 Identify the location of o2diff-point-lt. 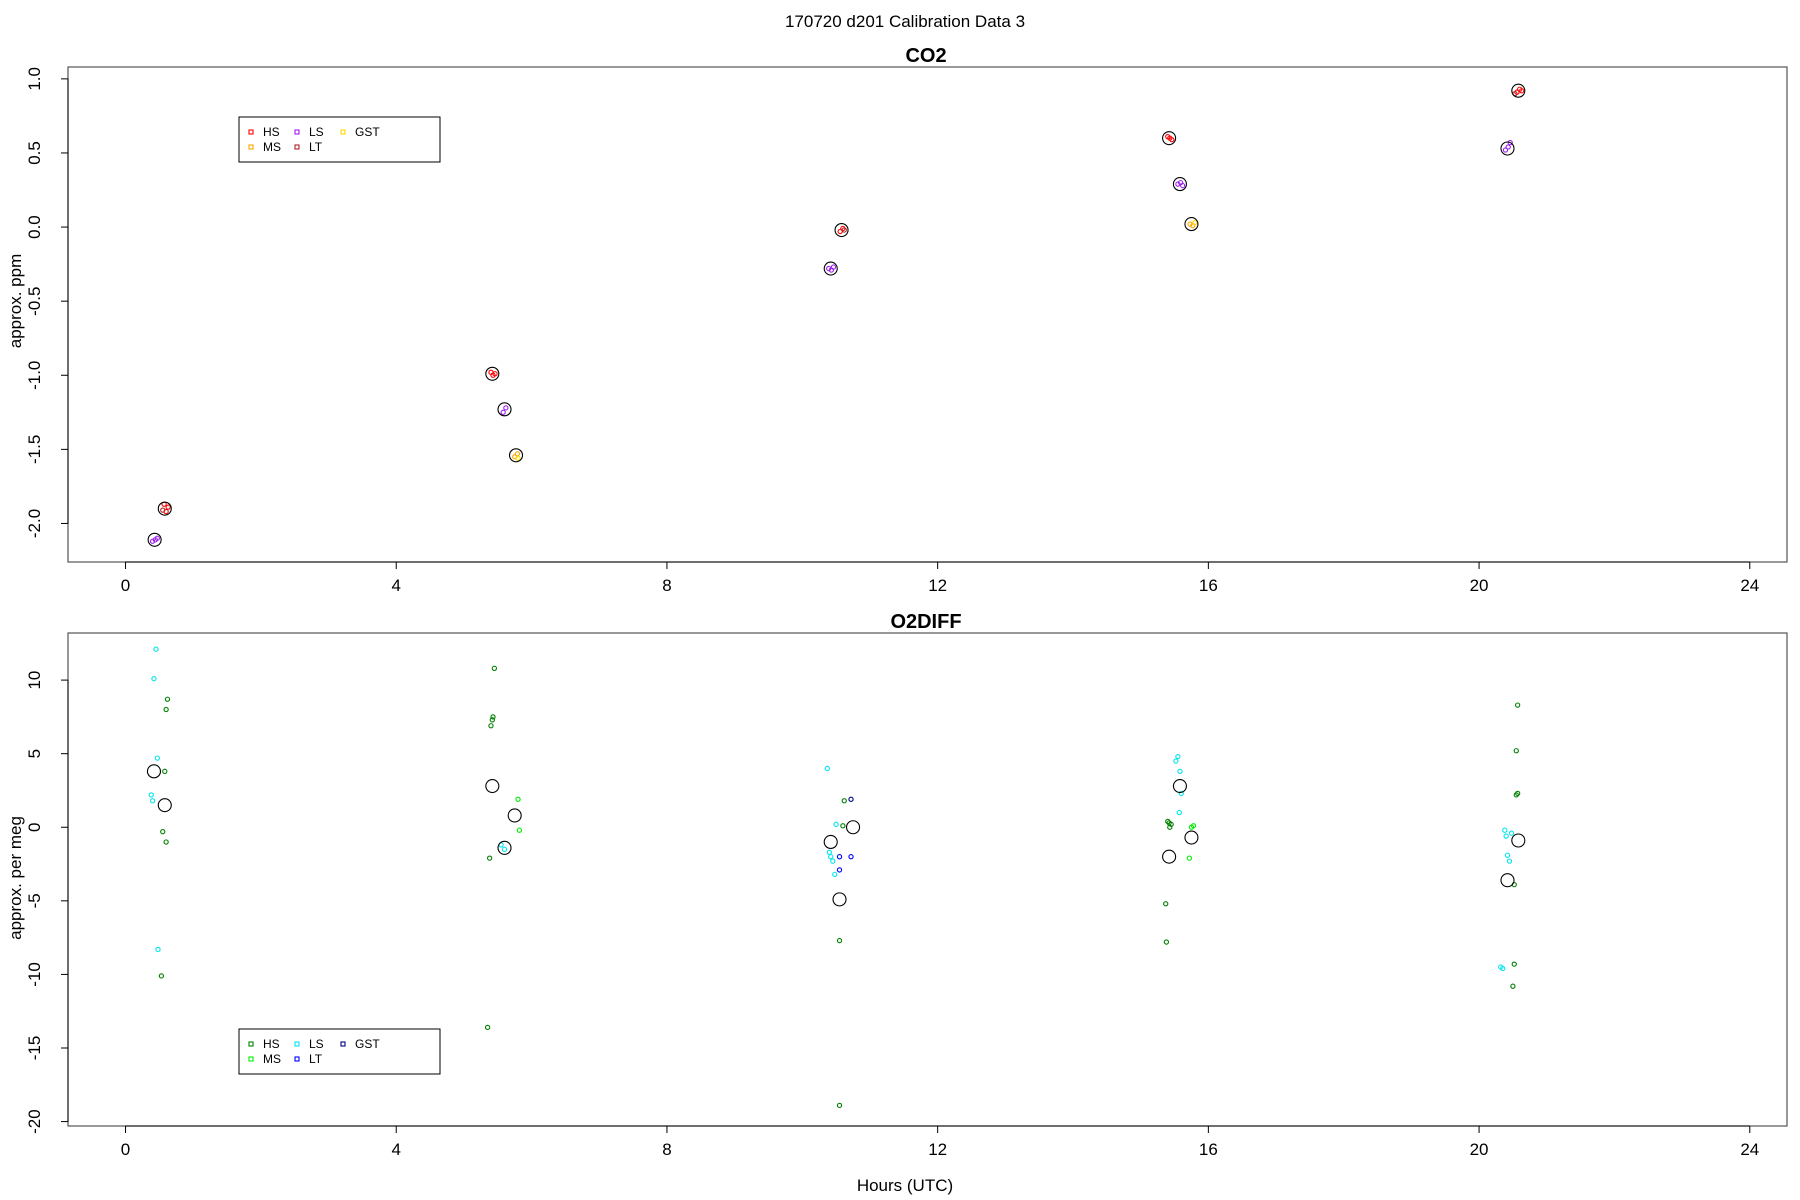
(839, 870).